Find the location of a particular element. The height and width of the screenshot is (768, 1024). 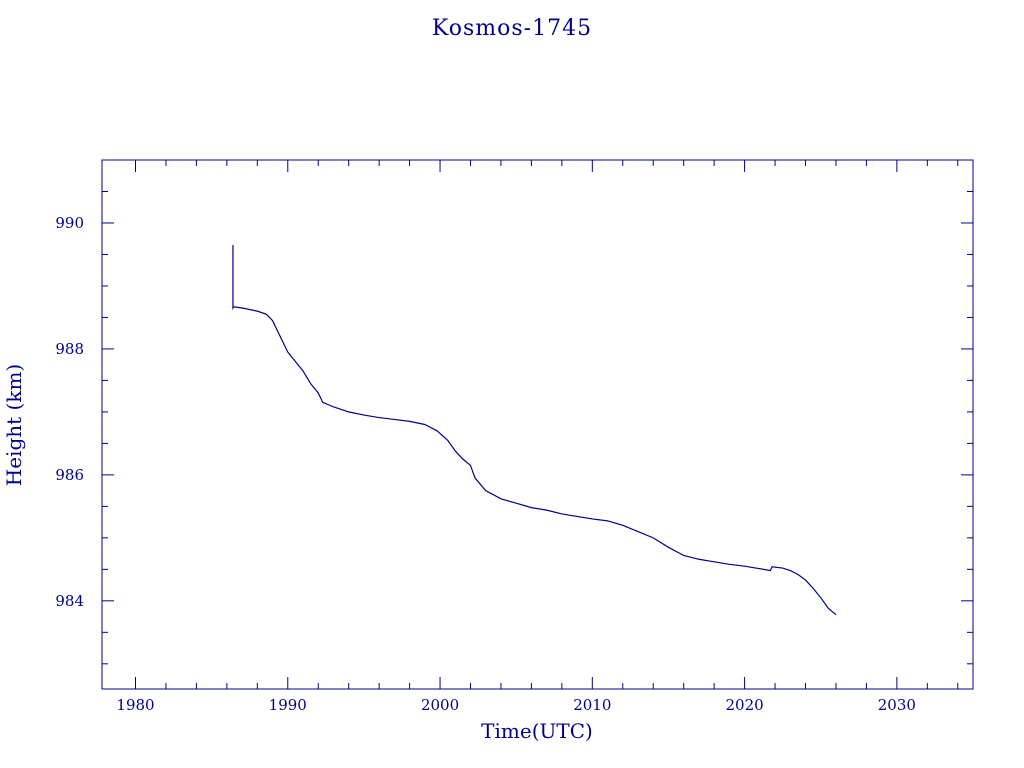

x-tick-labels: 1980 1990 2000 2010 2020 2030 is located at coordinates (516, 705).